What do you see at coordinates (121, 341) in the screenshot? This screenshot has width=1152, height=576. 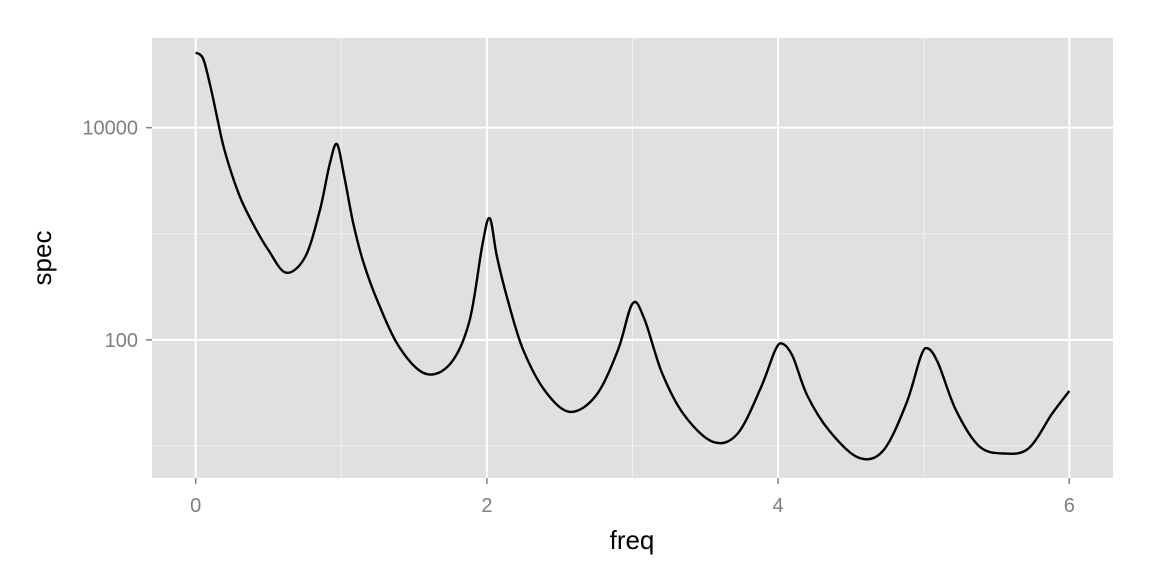 I see `y-tick-label: 100` at bounding box center [121, 341].